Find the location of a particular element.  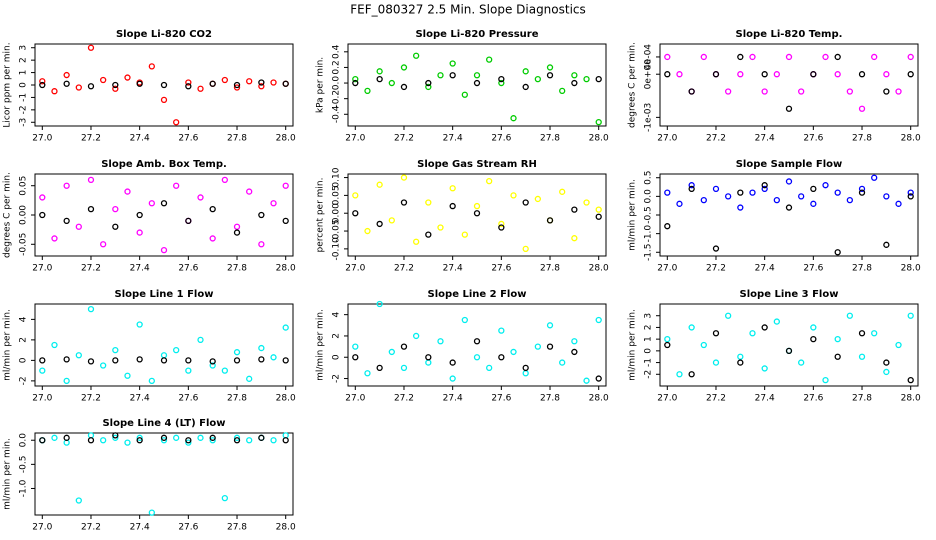

y-tick-label: 2 is located at coordinates (649, 328).